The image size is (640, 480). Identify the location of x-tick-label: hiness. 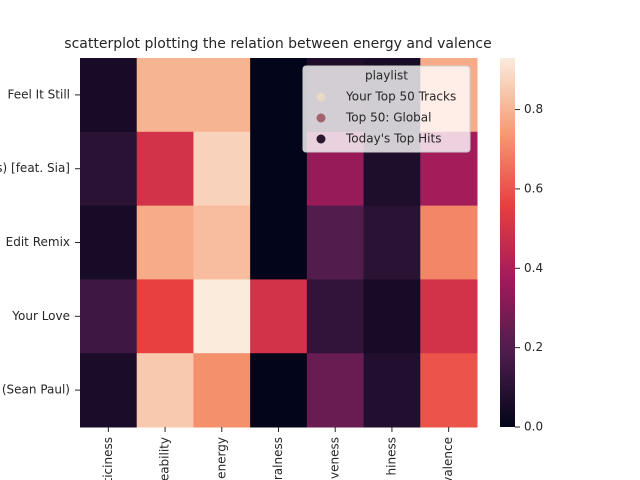
(391, 456).